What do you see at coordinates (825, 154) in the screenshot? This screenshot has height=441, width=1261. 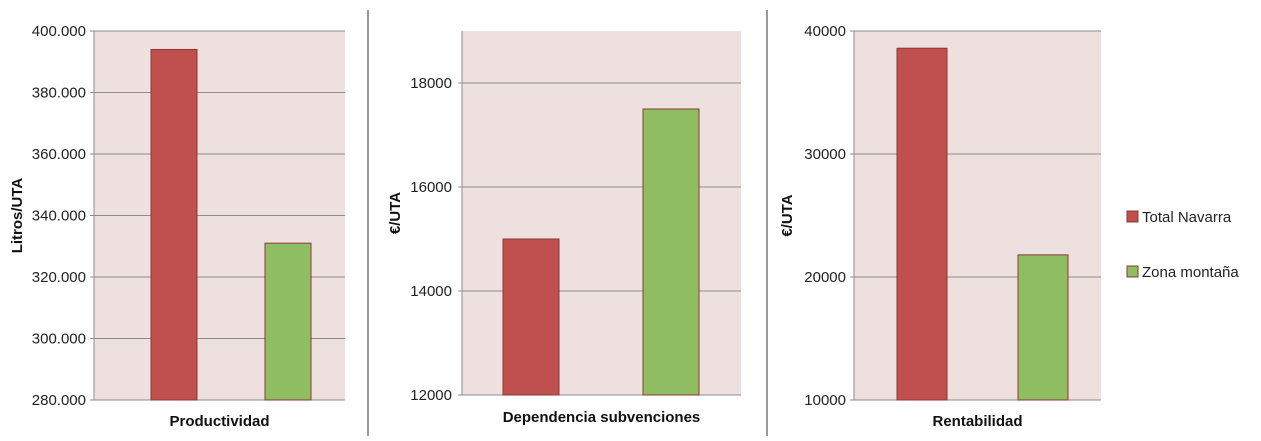 I see `y-tick-label: 30000` at bounding box center [825, 154].